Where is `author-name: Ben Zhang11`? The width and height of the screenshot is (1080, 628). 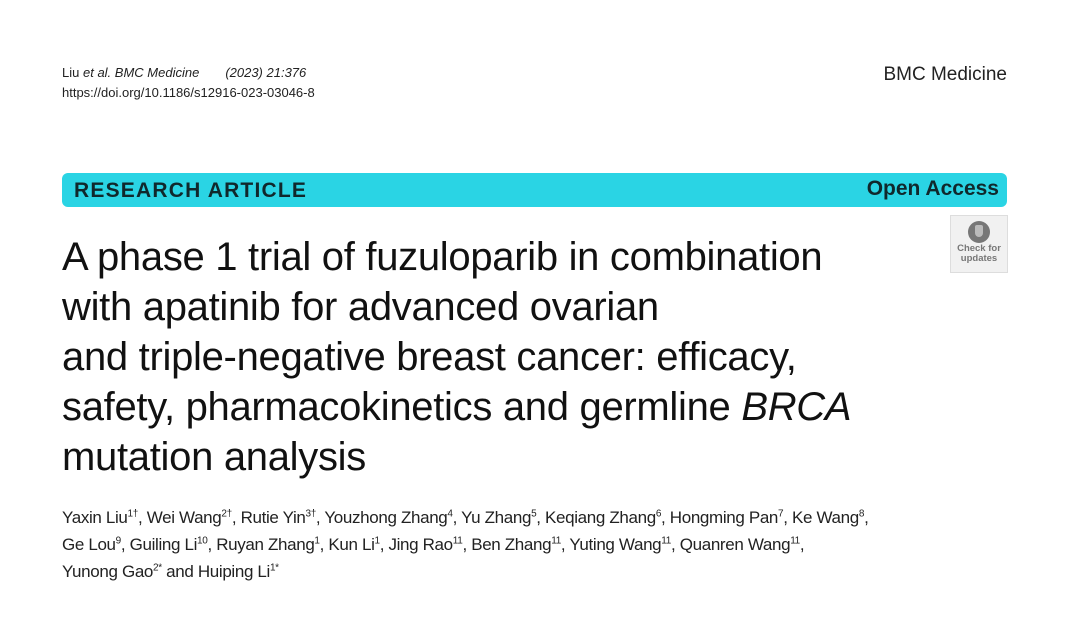
author-name: Ben Zhang11 is located at coordinates (516, 544).